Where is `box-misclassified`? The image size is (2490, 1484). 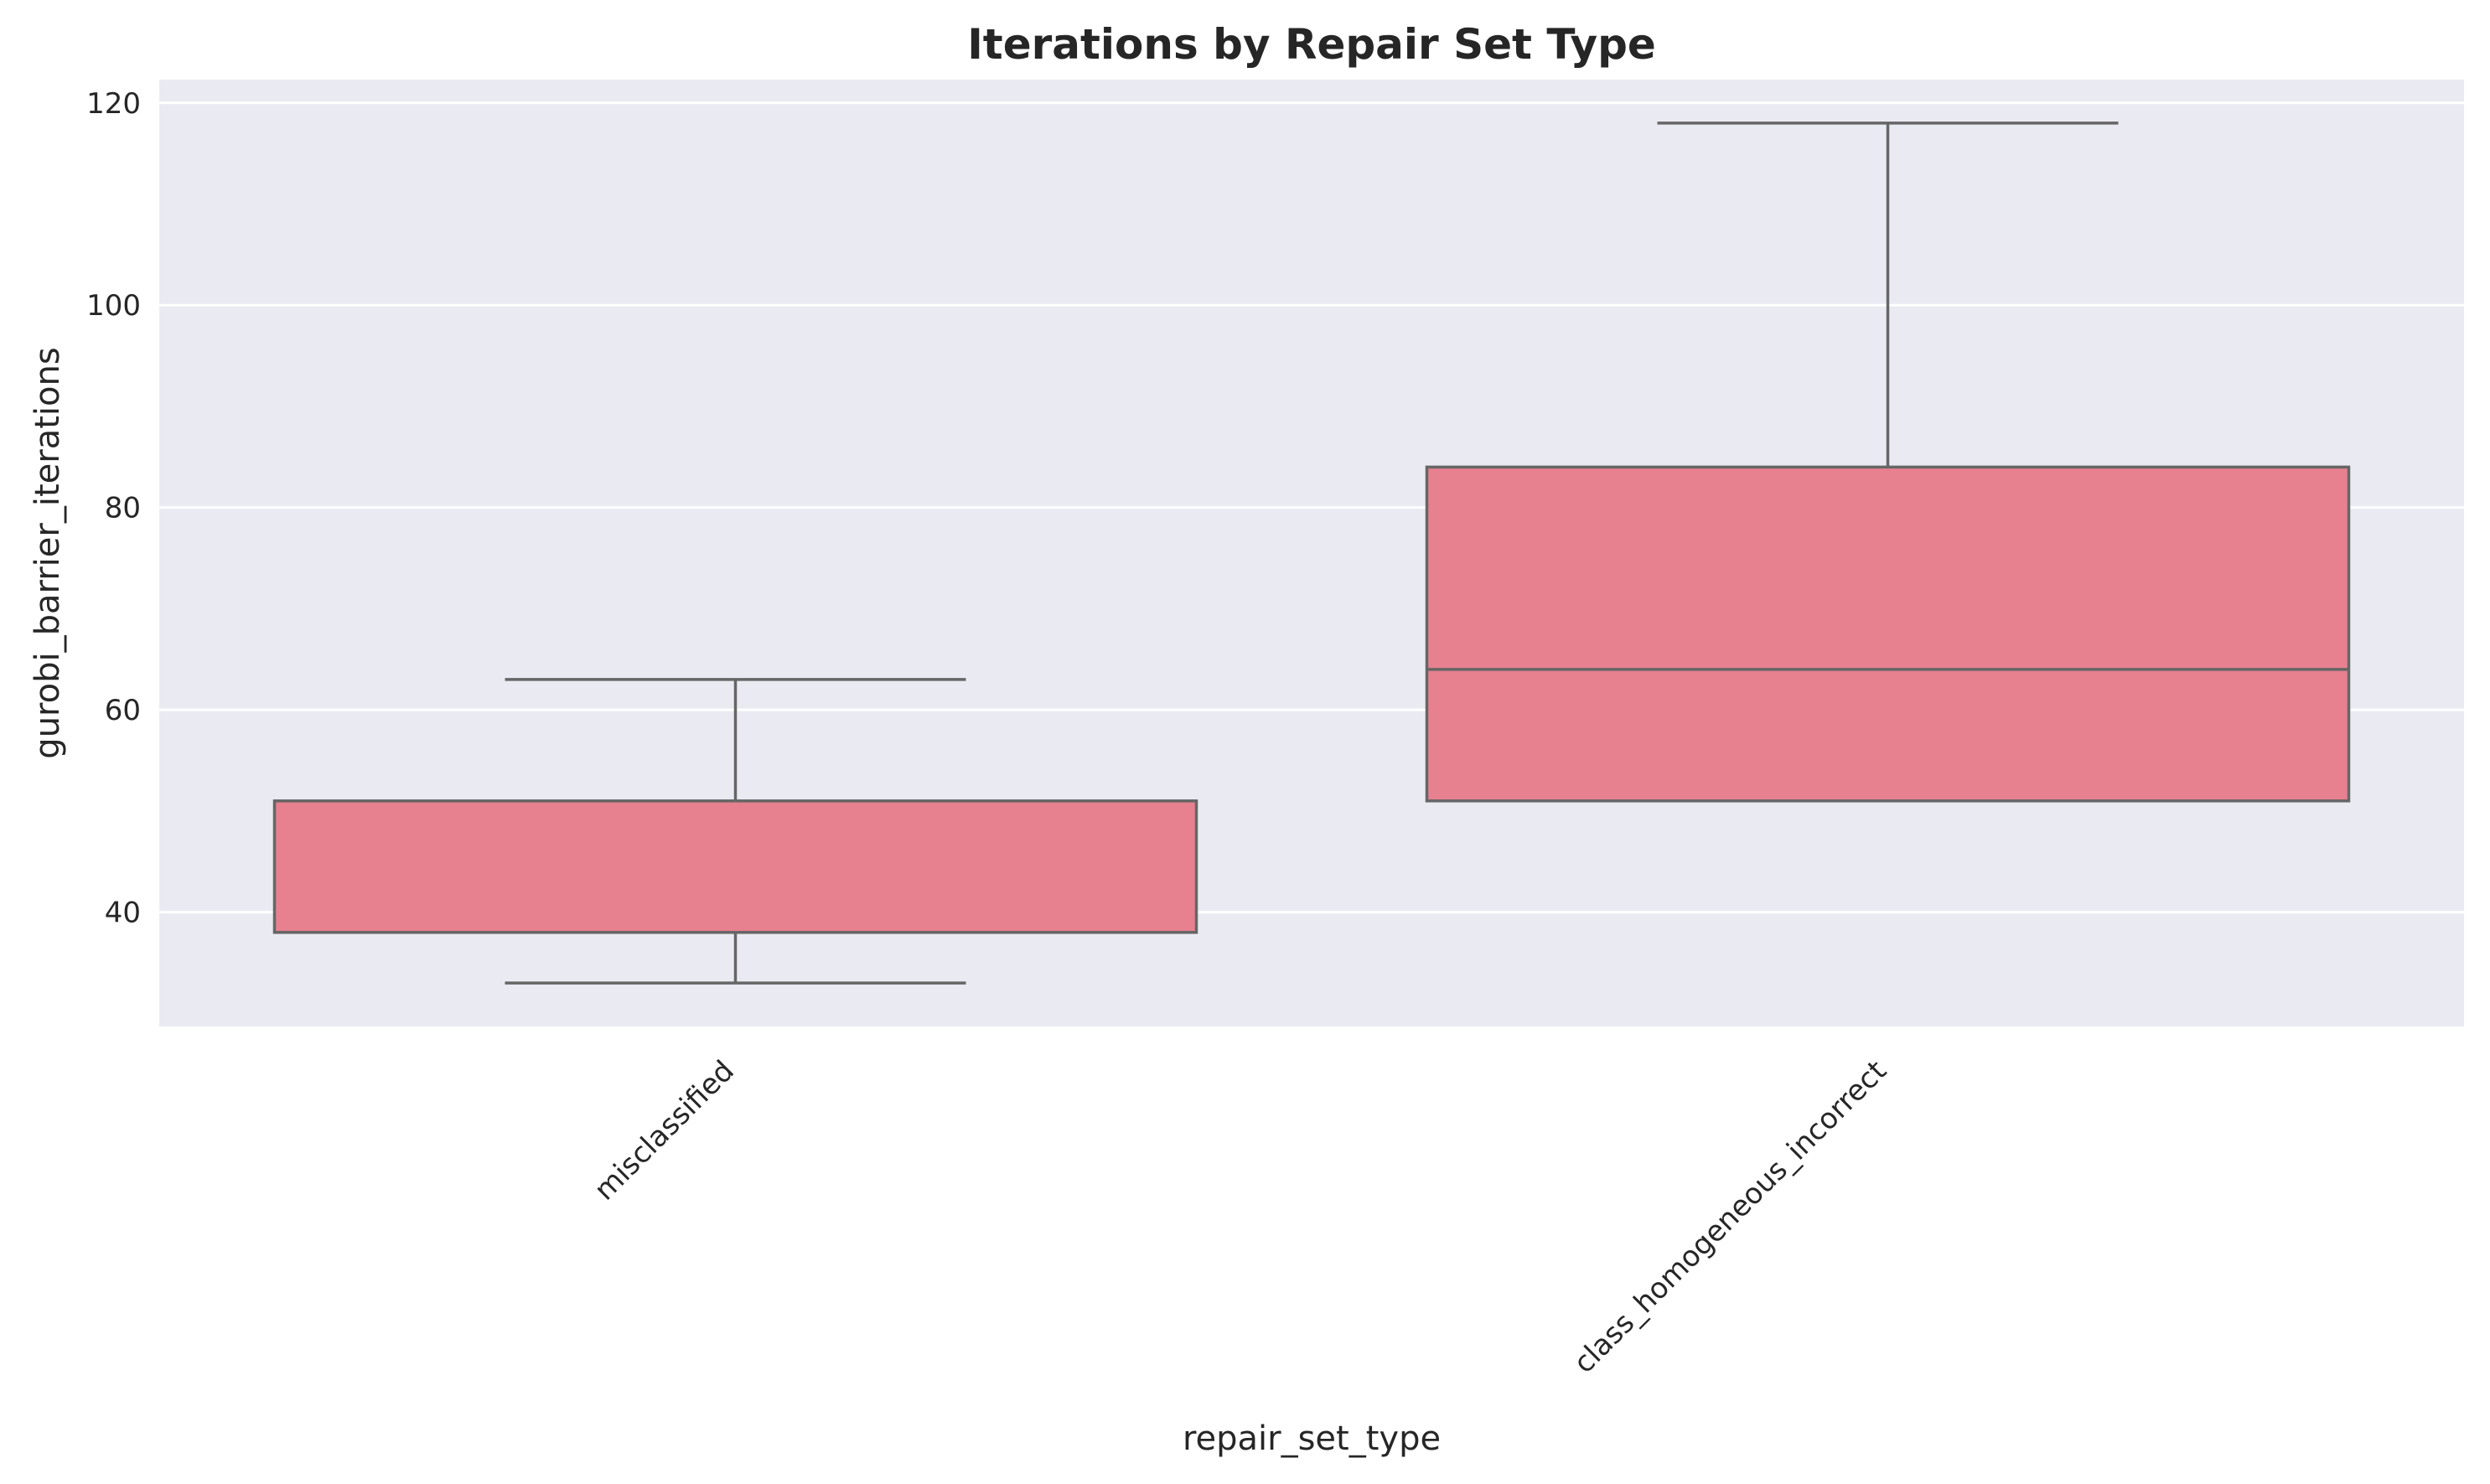
box-misclassified is located at coordinates (735, 832).